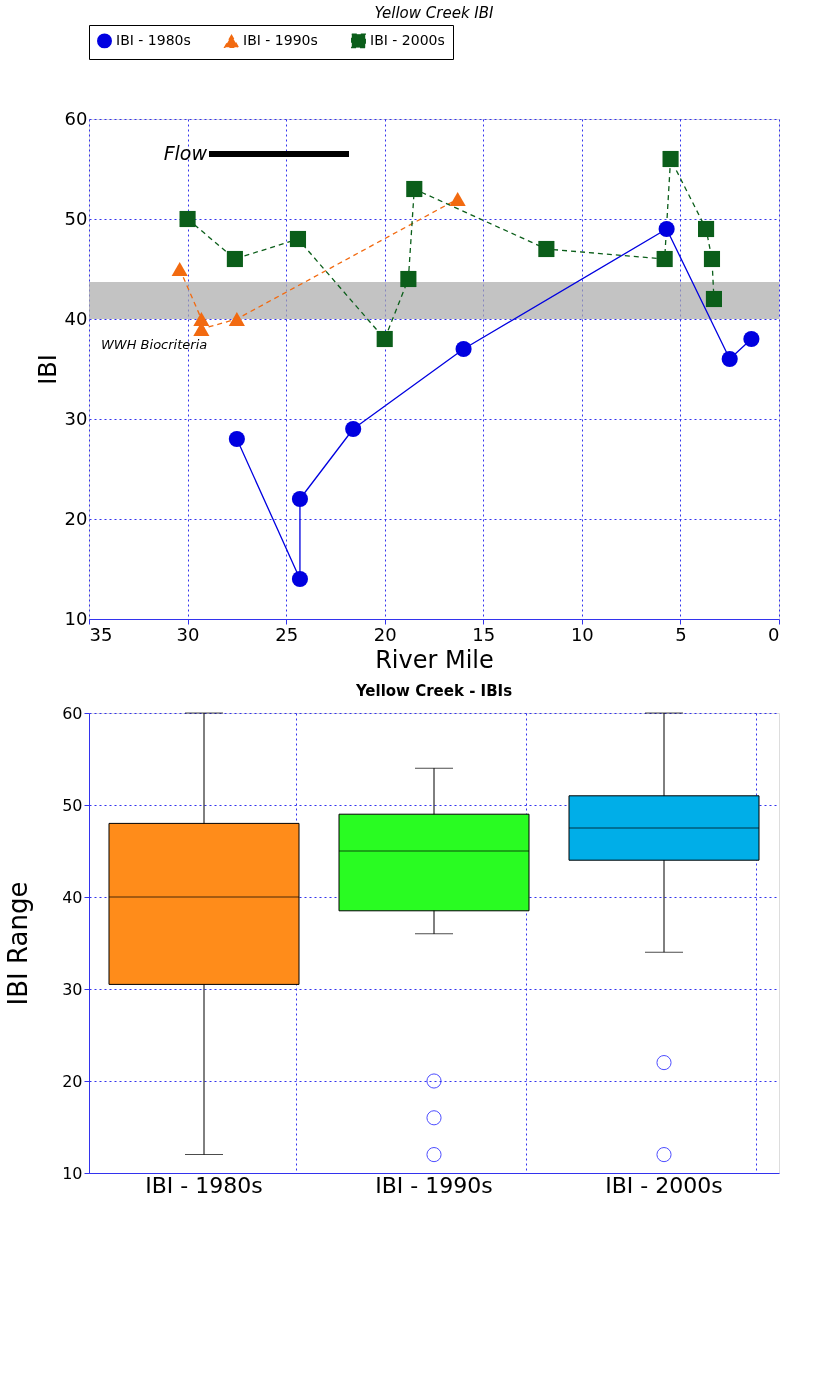 Image resolution: width=833 pixels, height=1378 pixels. I want to click on chart-title: Yellow Creek IBI, so click(434, 12).